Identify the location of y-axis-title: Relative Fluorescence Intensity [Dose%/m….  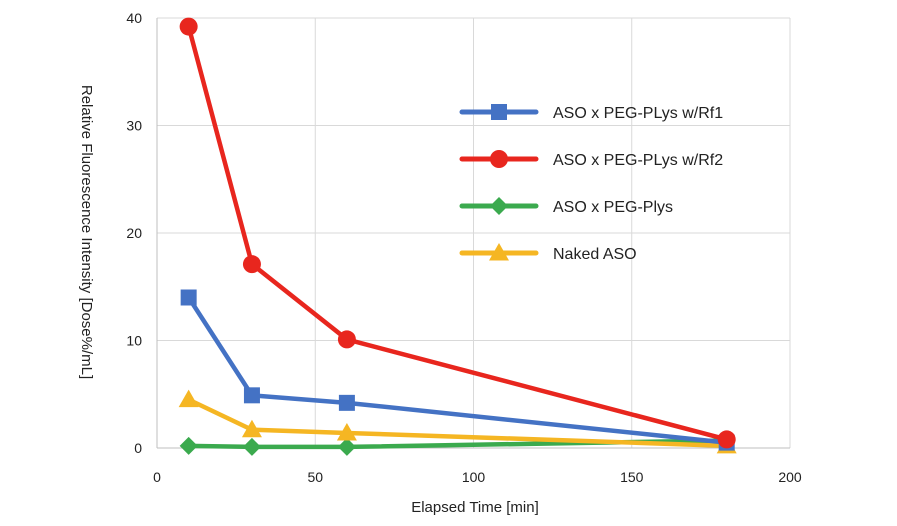
(86, 232).